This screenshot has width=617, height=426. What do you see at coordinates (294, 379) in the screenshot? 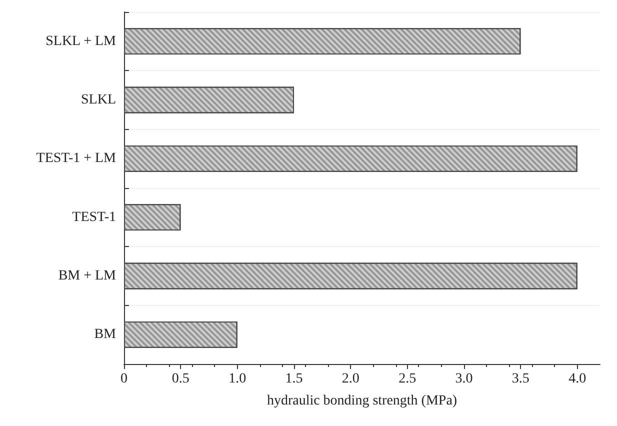
I see `x-tick-label: 1.5` at bounding box center [294, 379].